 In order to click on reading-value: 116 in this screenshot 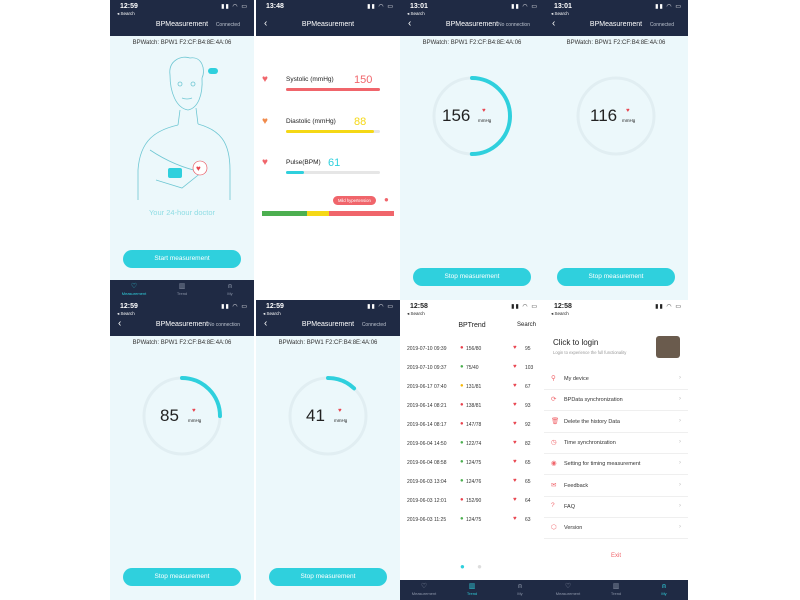, I will do `click(604, 115)`.